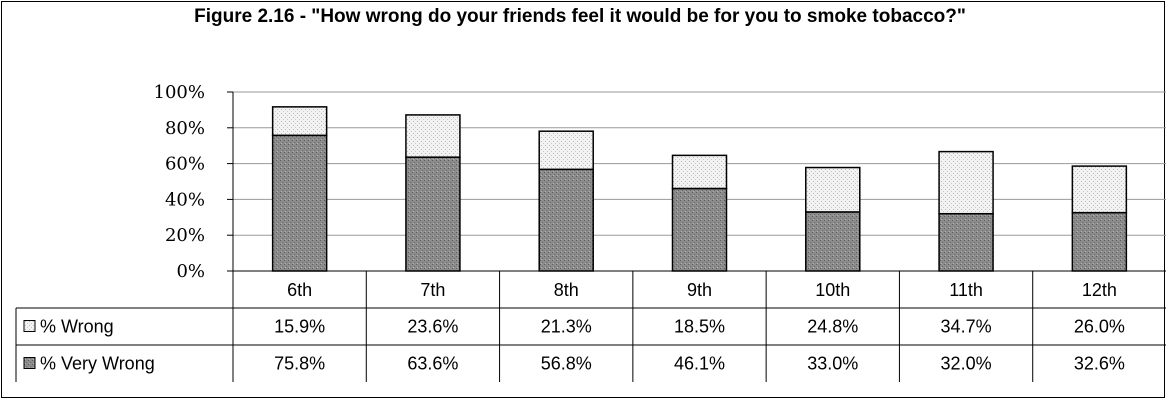 This screenshot has height=399, width=1166. What do you see at coordinates (432, 364) in the screenshot?
I see `data-cell: 63.6%` at bounding box center [432, 364].